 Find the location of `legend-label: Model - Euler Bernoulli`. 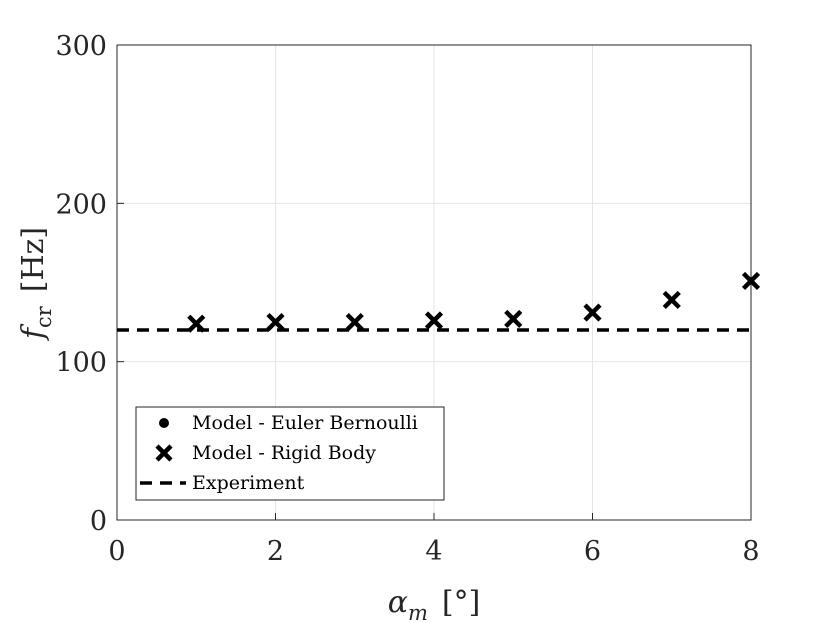

legend-label: Model - Euler Bernoulli is located at coordinates (305, 423).